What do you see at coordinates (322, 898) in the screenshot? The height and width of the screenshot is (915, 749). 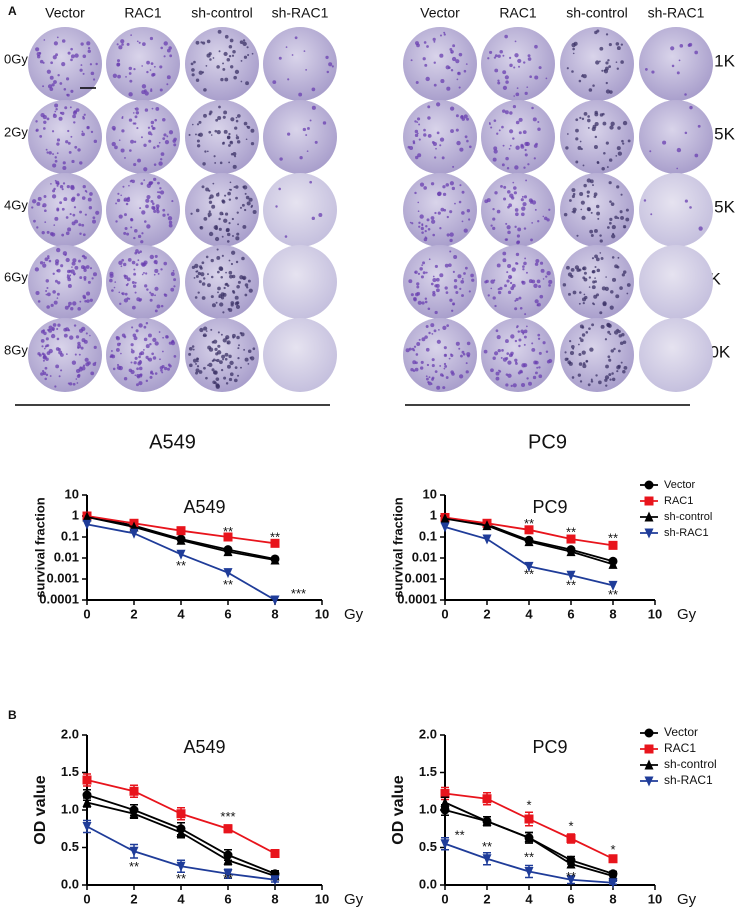 I see `x-tick-label: 10` at bounding box center [322, 898].